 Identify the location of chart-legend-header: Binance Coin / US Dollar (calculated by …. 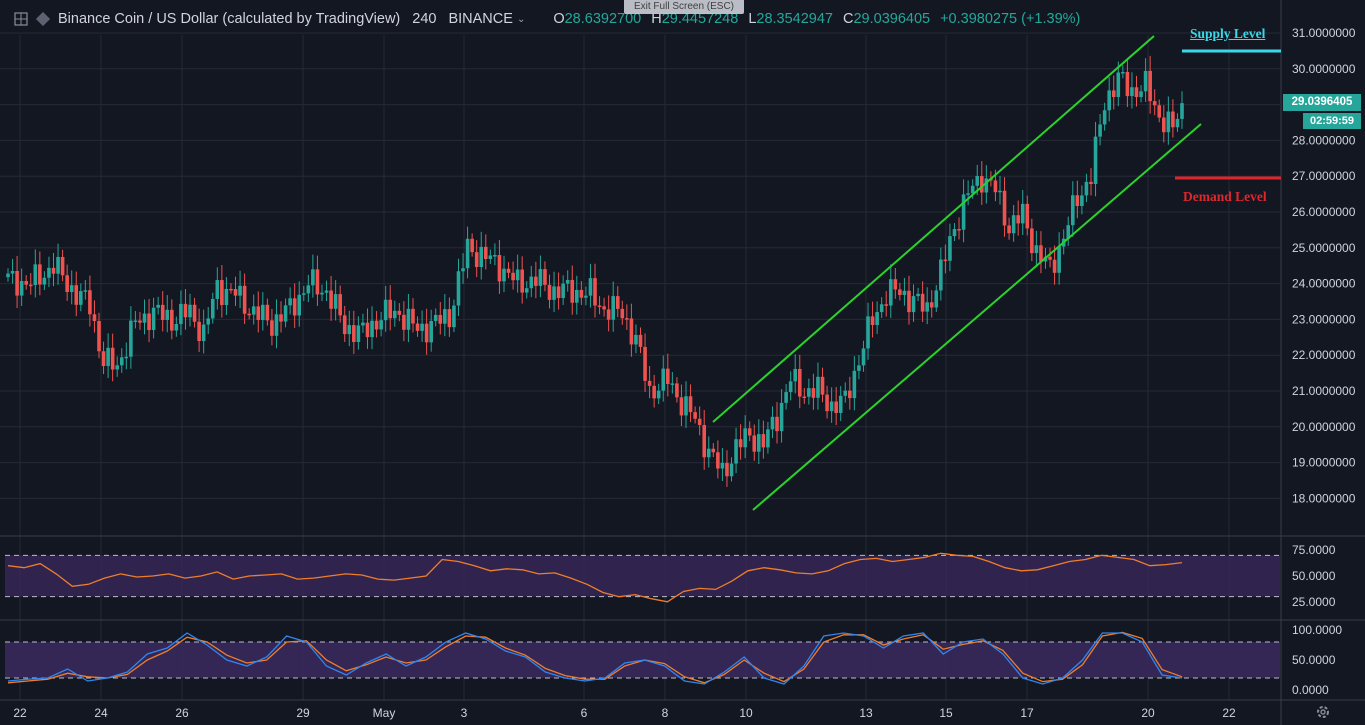
(552, 19).